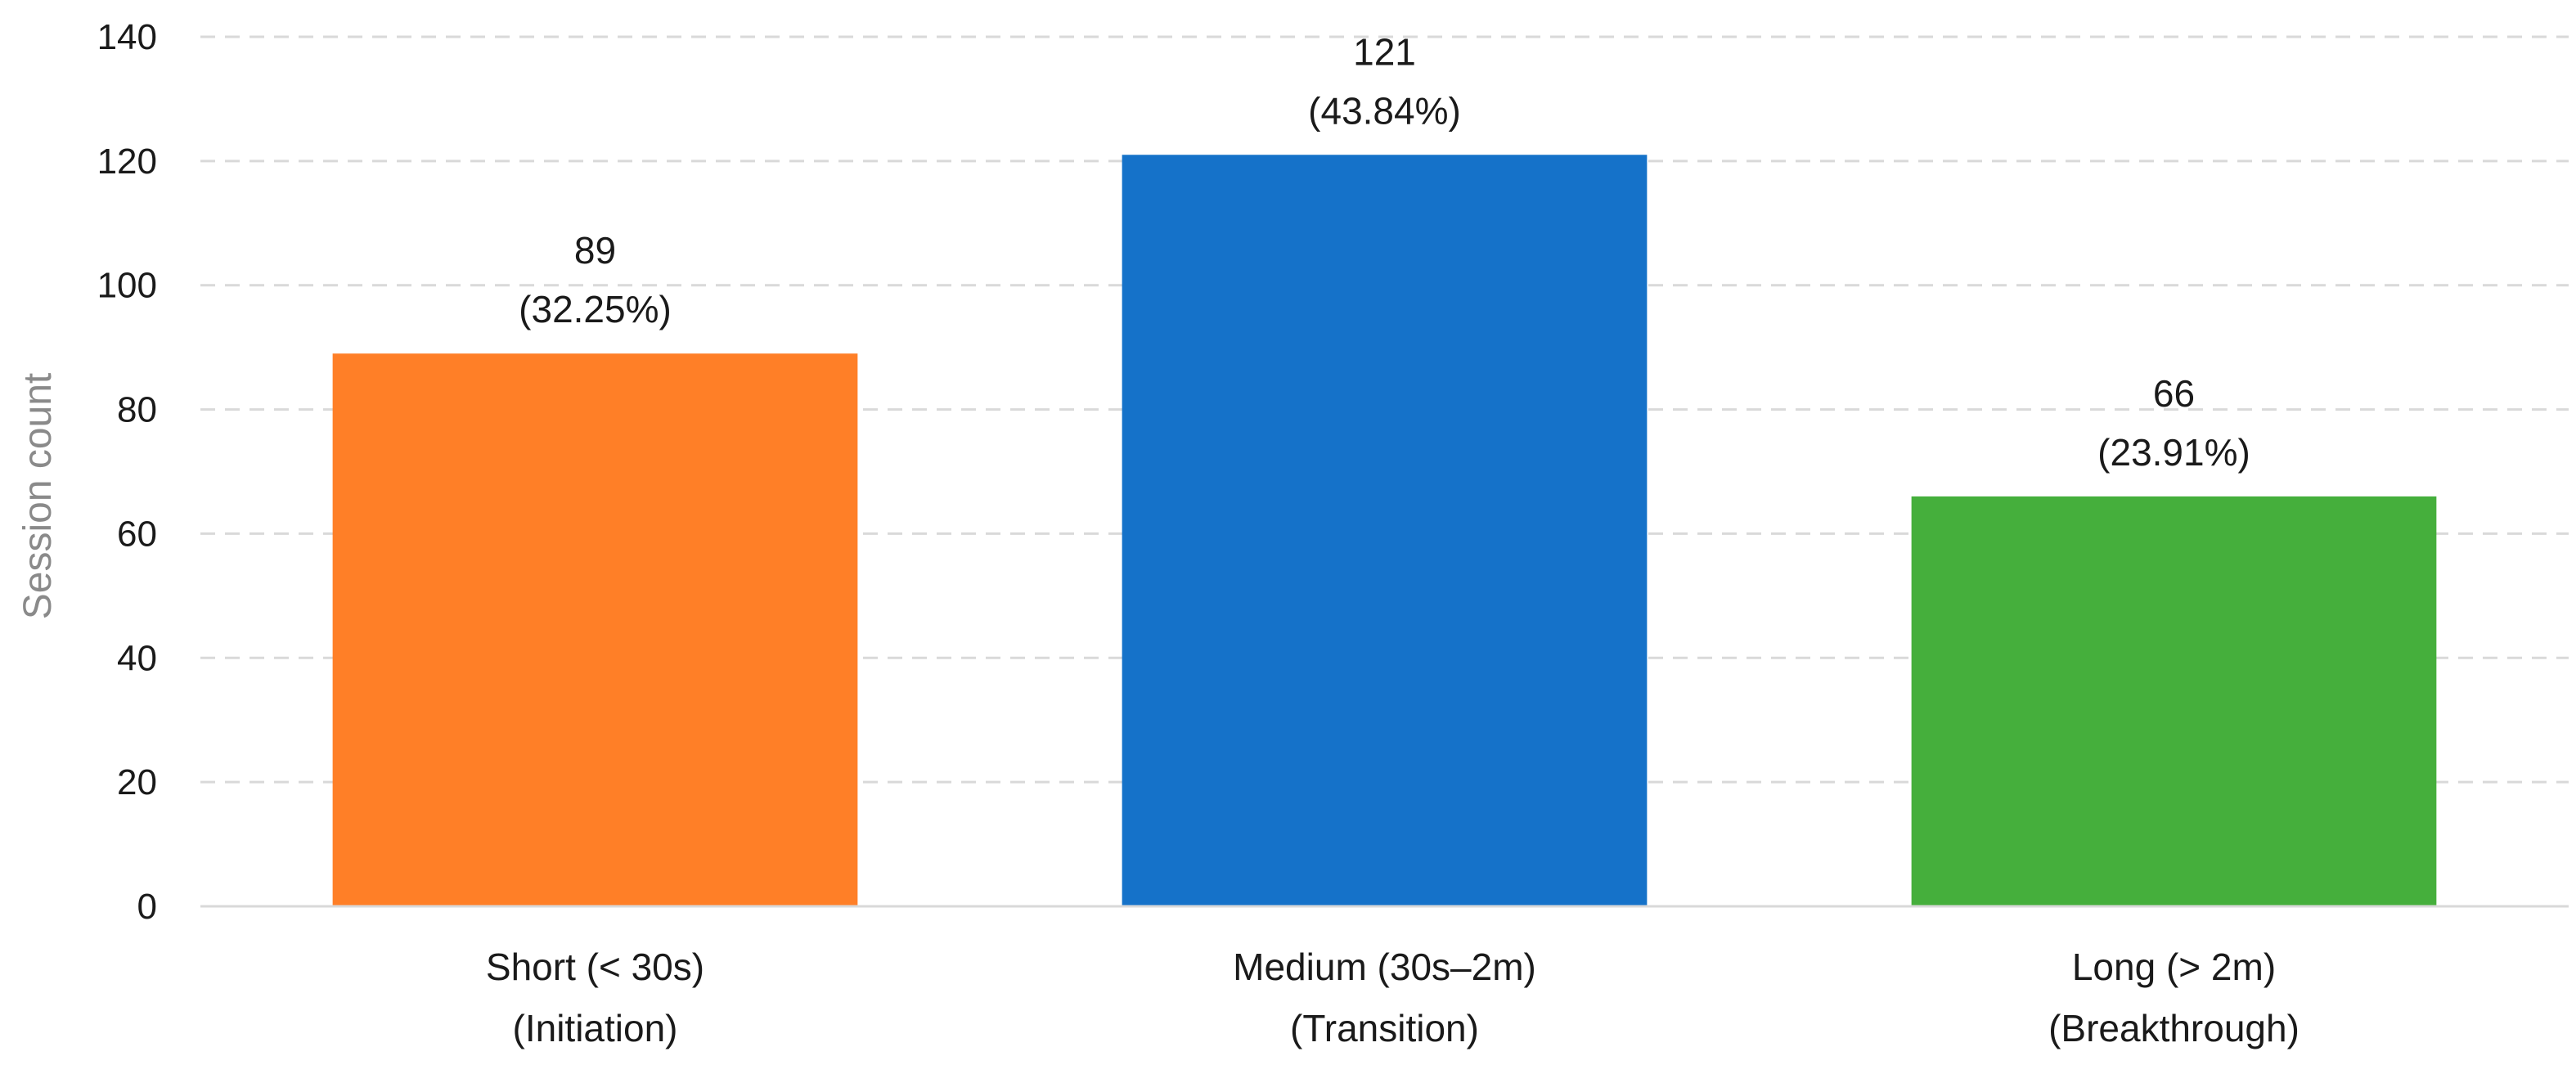  I want to click on y-tick-label: 40, so click(137, 658).